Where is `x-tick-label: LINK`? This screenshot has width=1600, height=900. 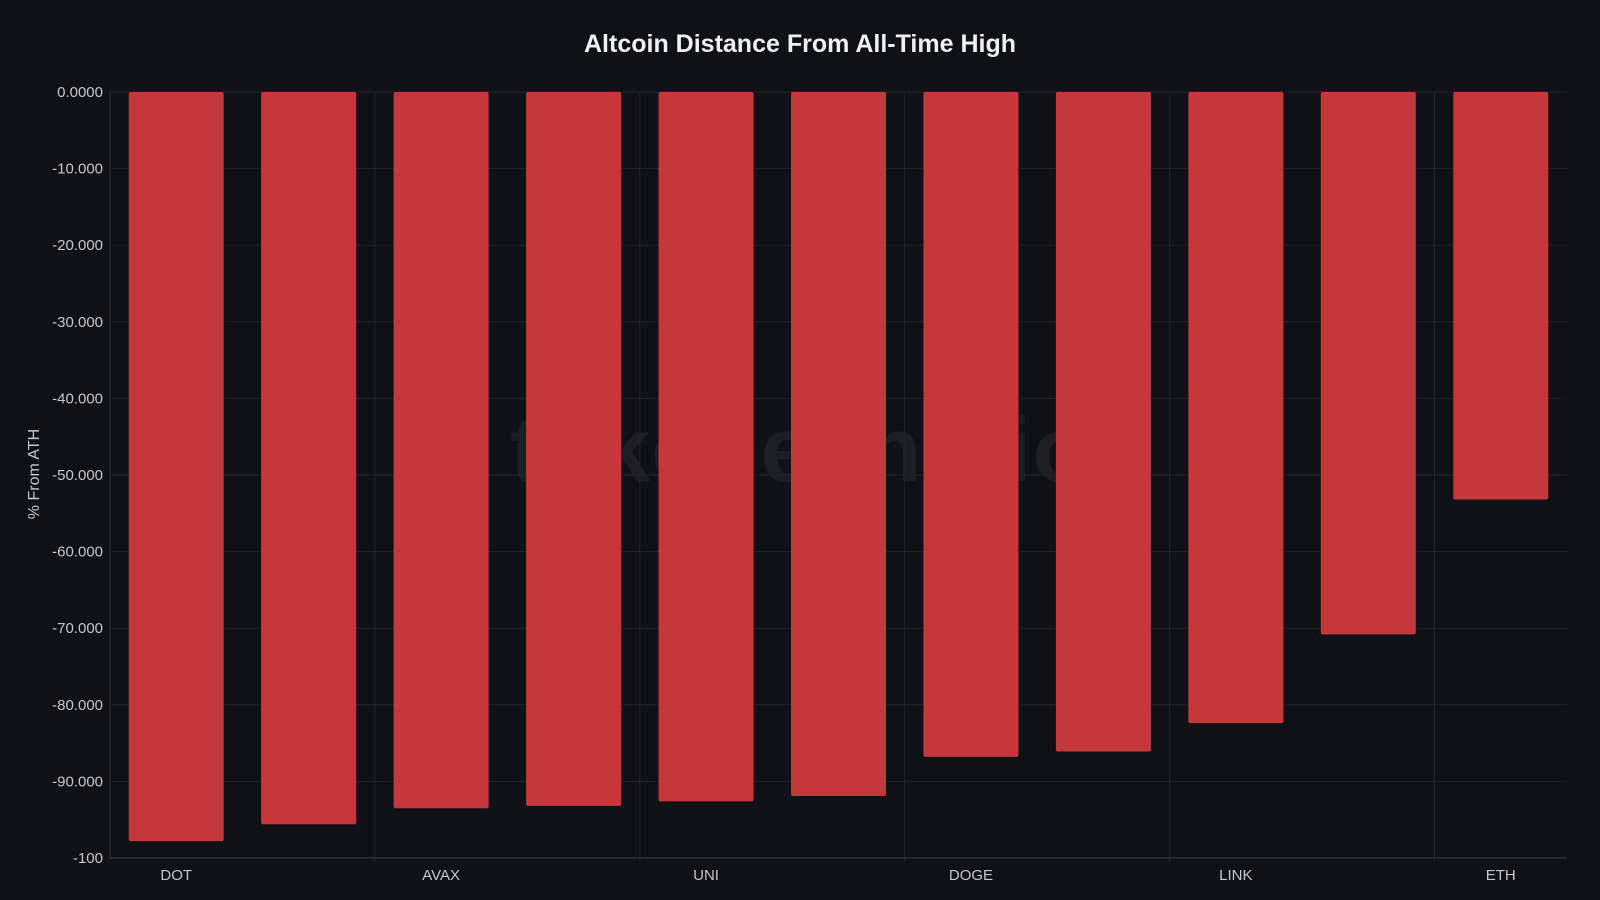
x-tick-label: LINK is located at coordinates (1235, 875).